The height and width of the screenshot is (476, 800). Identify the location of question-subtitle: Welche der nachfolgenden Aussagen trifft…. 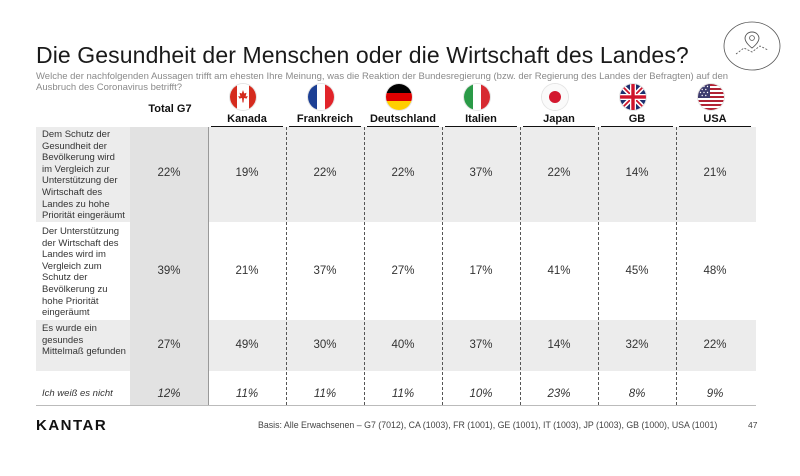
(382, 82).